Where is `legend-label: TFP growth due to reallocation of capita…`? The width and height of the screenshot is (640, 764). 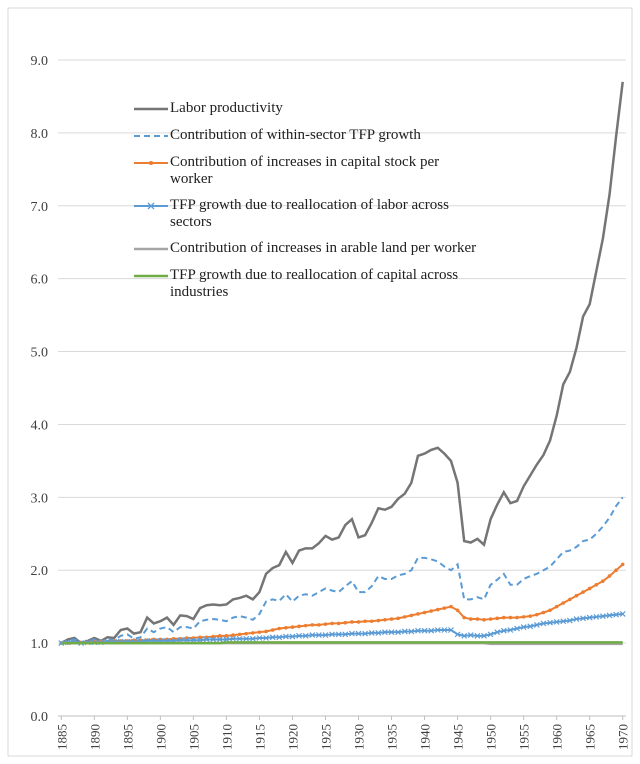 legend-label: TFP growth due to reallocation of capita… is located at coordinates (314, 283).